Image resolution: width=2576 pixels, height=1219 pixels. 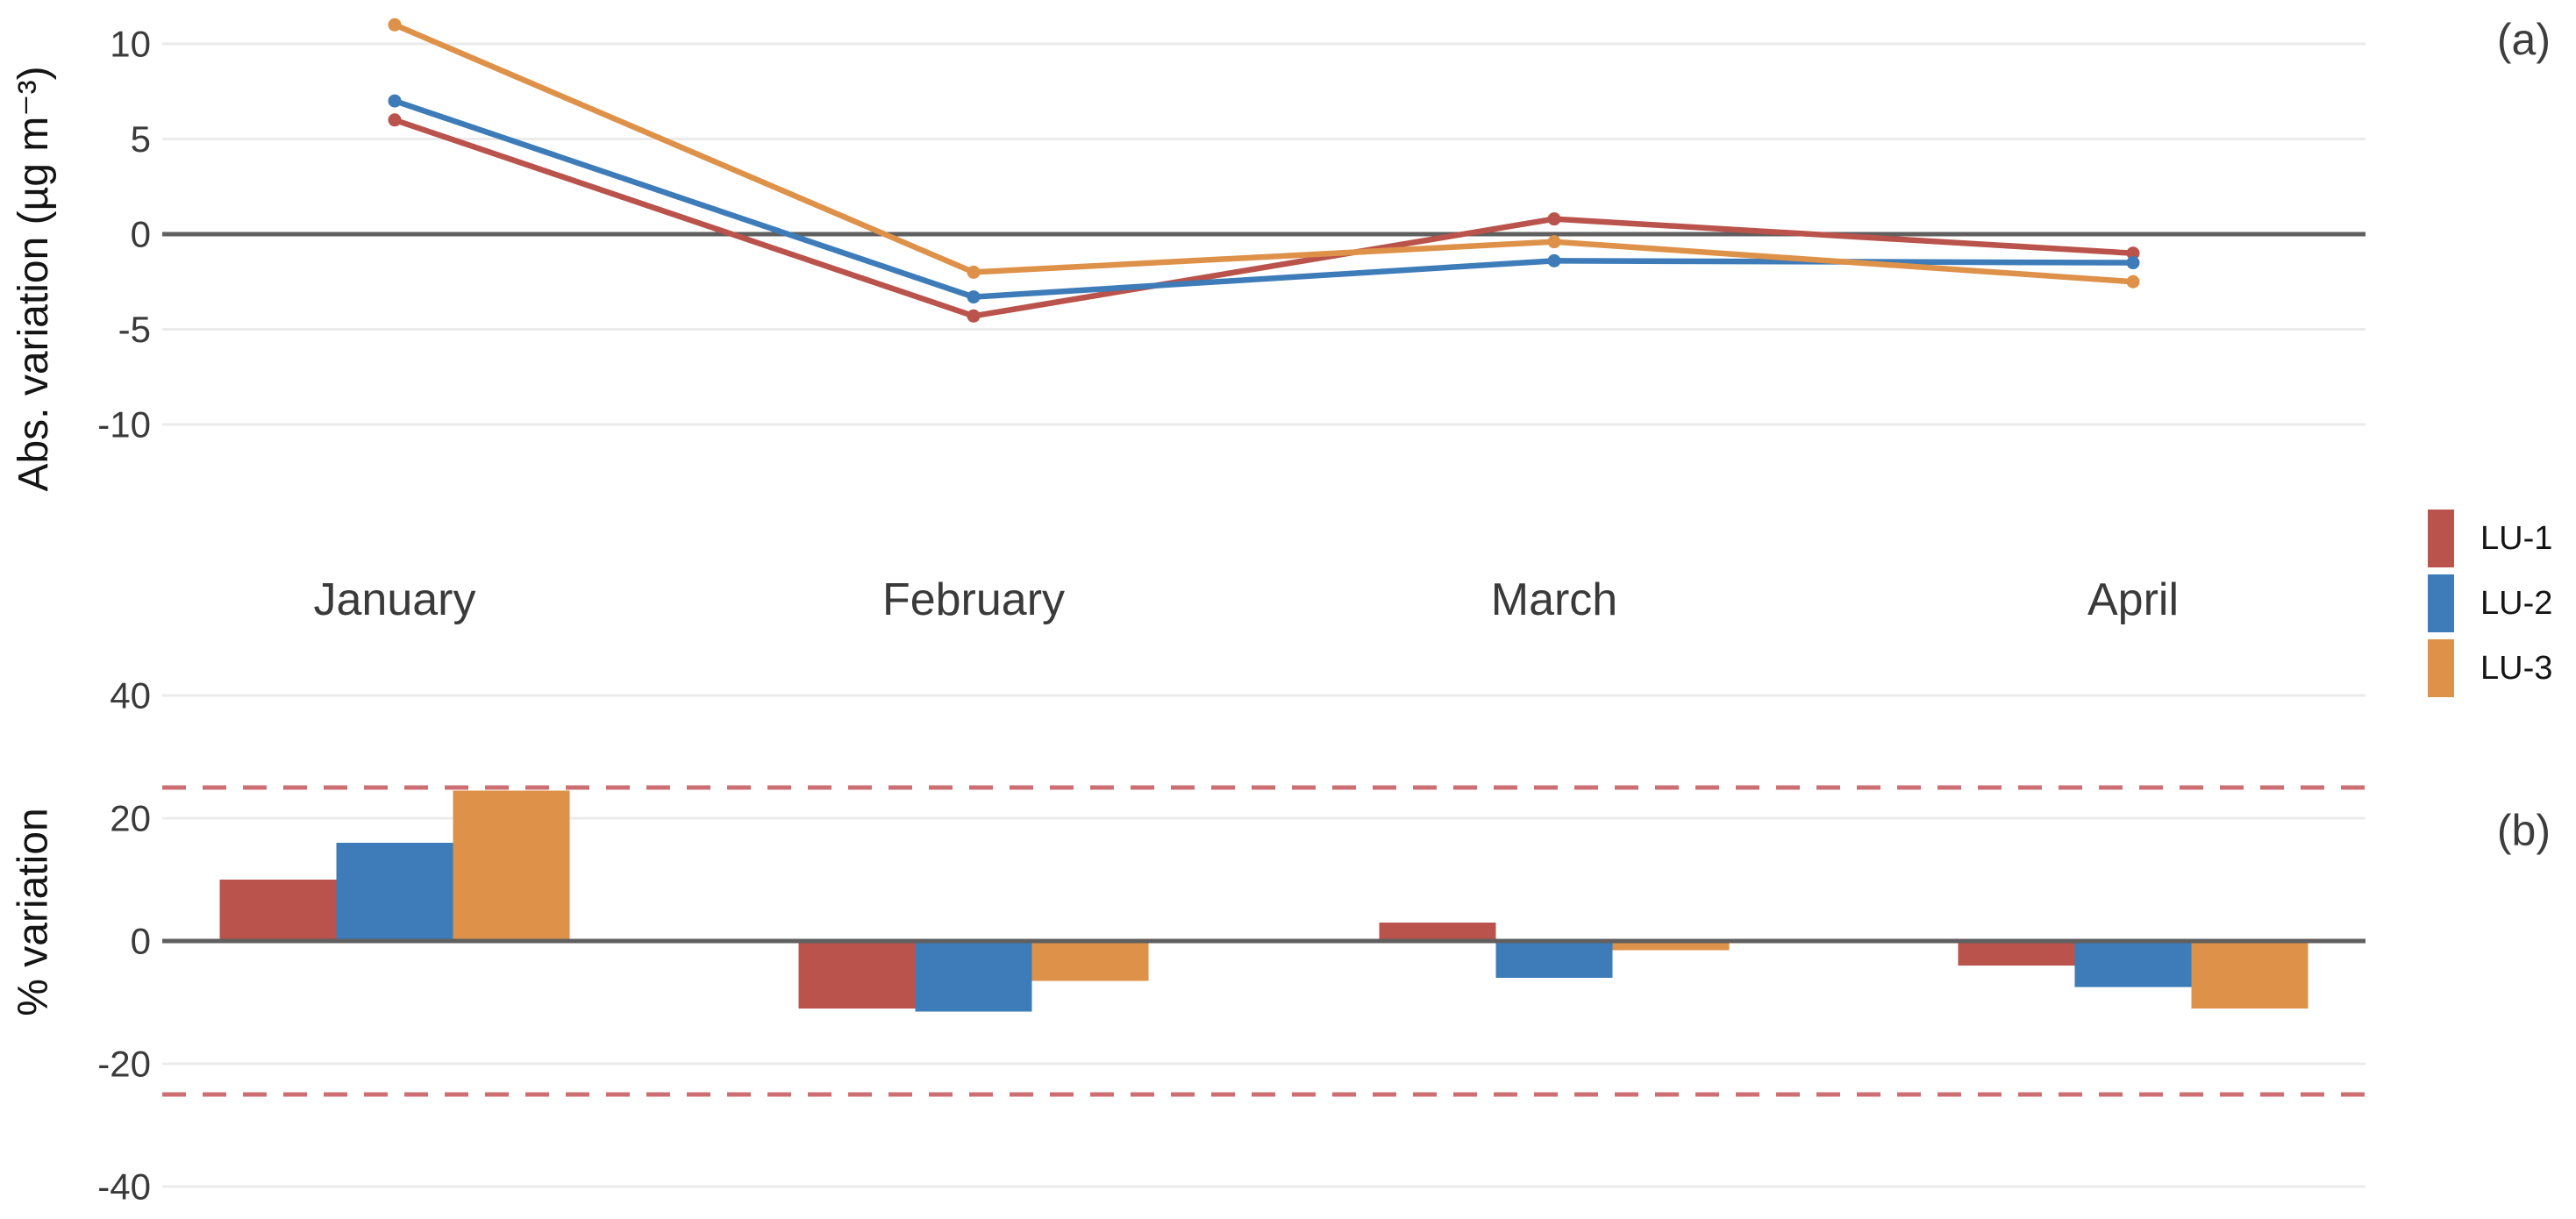 What do you see at coordinates (1554, 599) in the screenshot?
I see `x-tick-march: March` at bounding box center [1554, 599].